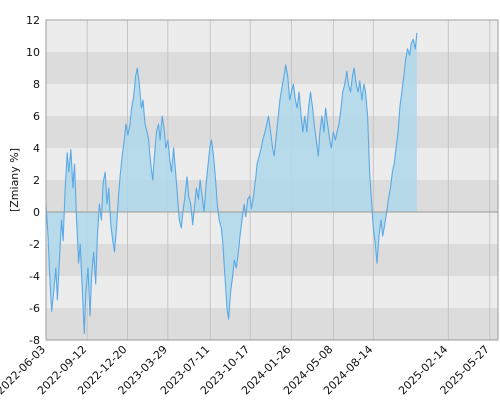 The height and width of the screenshot is (400, 500). Describe the element at coordinates (36, 148) in the screenshot. I see `y-tick-label-4: 4` at that location.